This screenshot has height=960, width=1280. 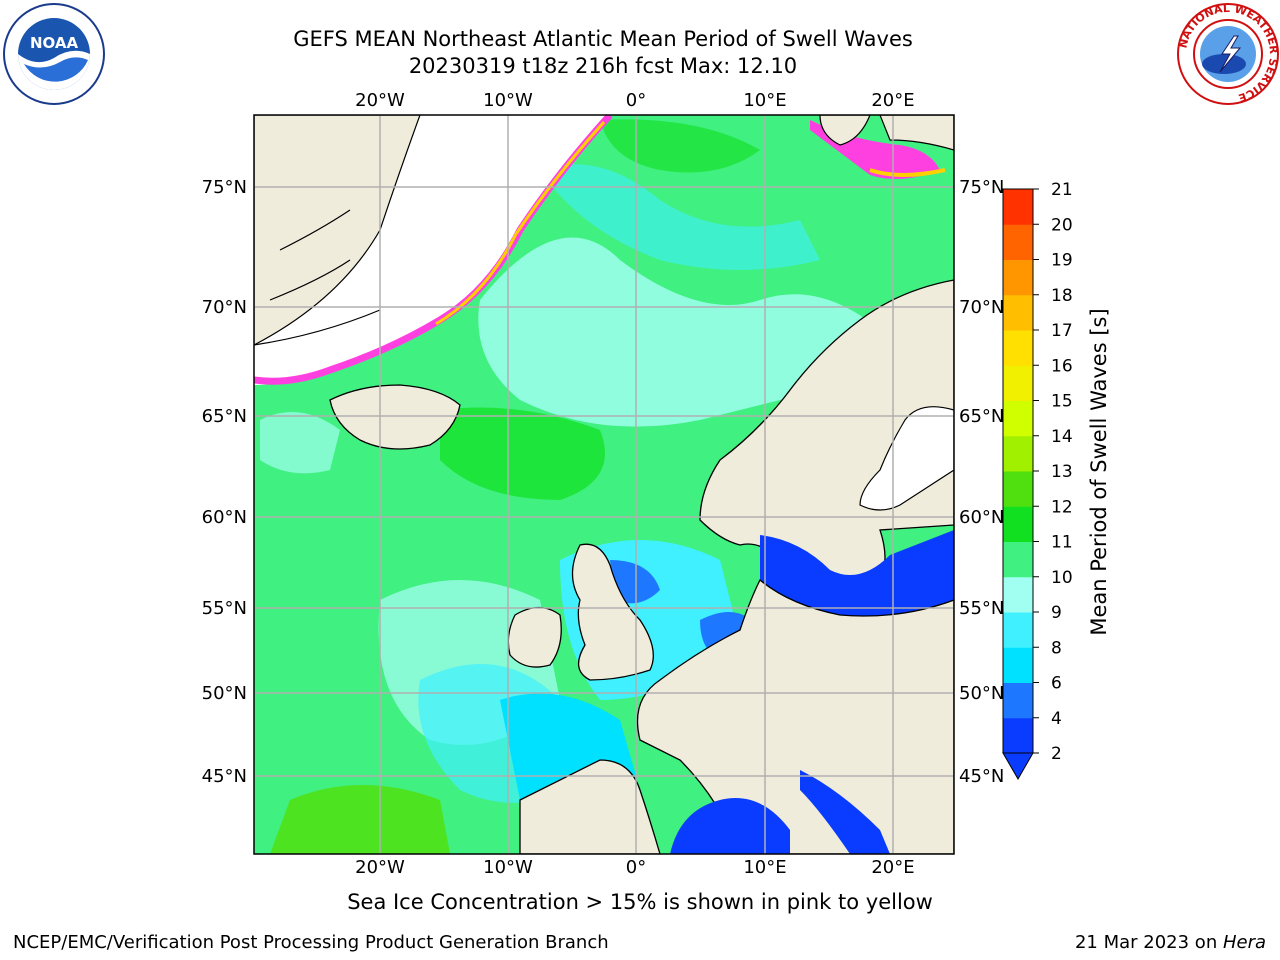 I want to click on colorbar-tick-label: 6, so click(x=1056, y=684).